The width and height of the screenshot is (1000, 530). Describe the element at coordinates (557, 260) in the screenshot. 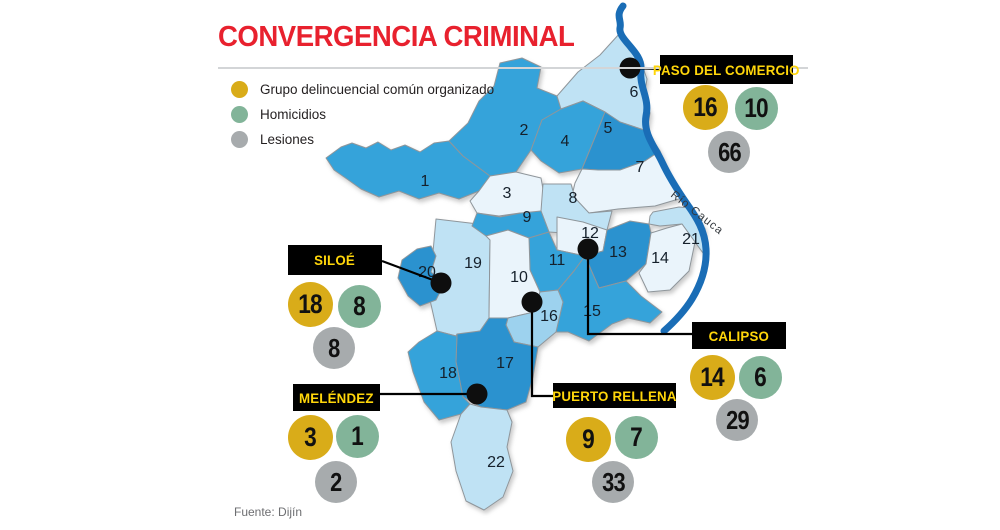

I see `district-label-11: 11` at that location.